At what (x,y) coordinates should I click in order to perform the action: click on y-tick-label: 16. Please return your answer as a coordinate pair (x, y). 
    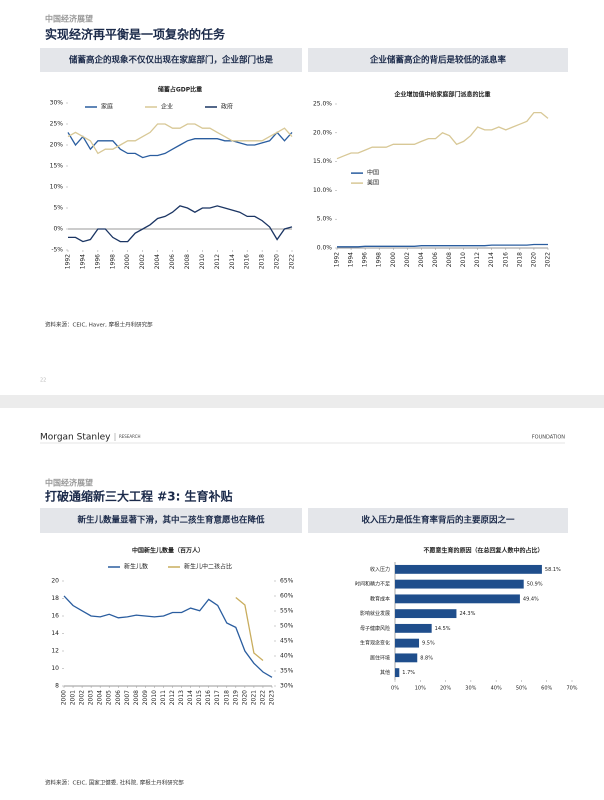
    Looking at the image, I should click on (55, 616).